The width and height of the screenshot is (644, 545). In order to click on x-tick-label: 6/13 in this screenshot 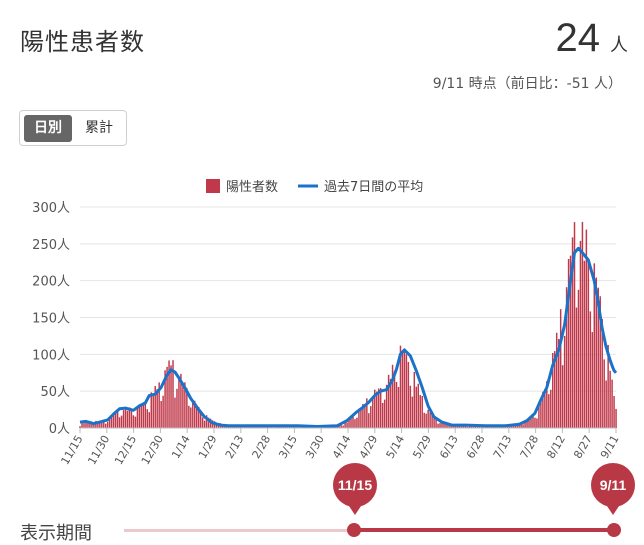, I will do `click(449, 447)`.